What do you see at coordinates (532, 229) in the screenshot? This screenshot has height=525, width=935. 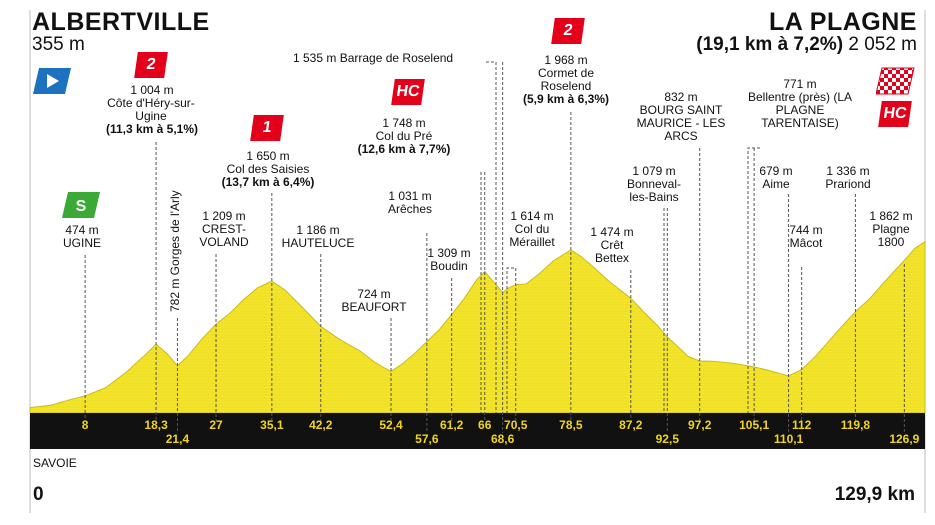 I see `label-meraillet: 1 614 m Col du Méraillet` at bounding box center [532, 229].